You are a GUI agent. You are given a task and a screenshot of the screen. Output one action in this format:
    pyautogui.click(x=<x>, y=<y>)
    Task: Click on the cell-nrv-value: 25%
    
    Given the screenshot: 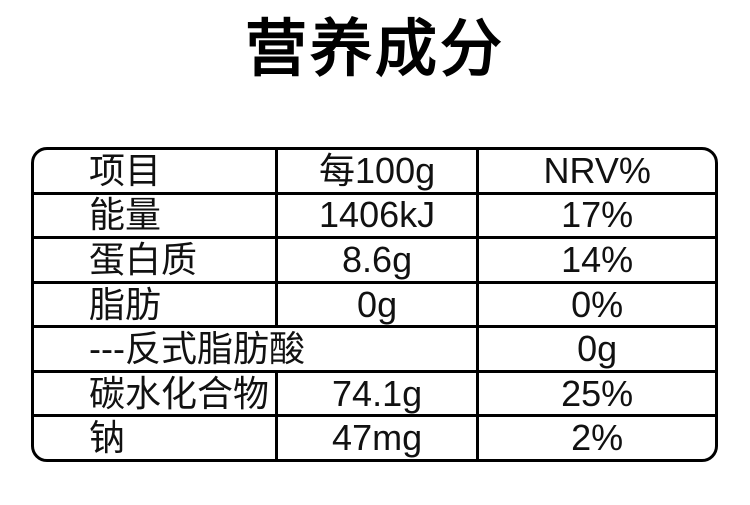 What is the action you would take?
    pyautogui.click(x=597, y=393)
    